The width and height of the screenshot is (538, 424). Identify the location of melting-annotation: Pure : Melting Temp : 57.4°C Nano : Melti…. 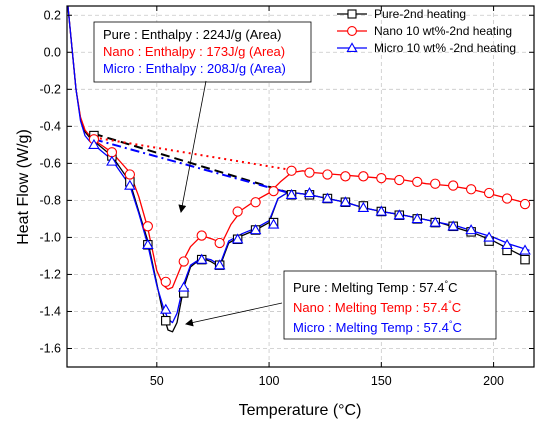
(341, 305).